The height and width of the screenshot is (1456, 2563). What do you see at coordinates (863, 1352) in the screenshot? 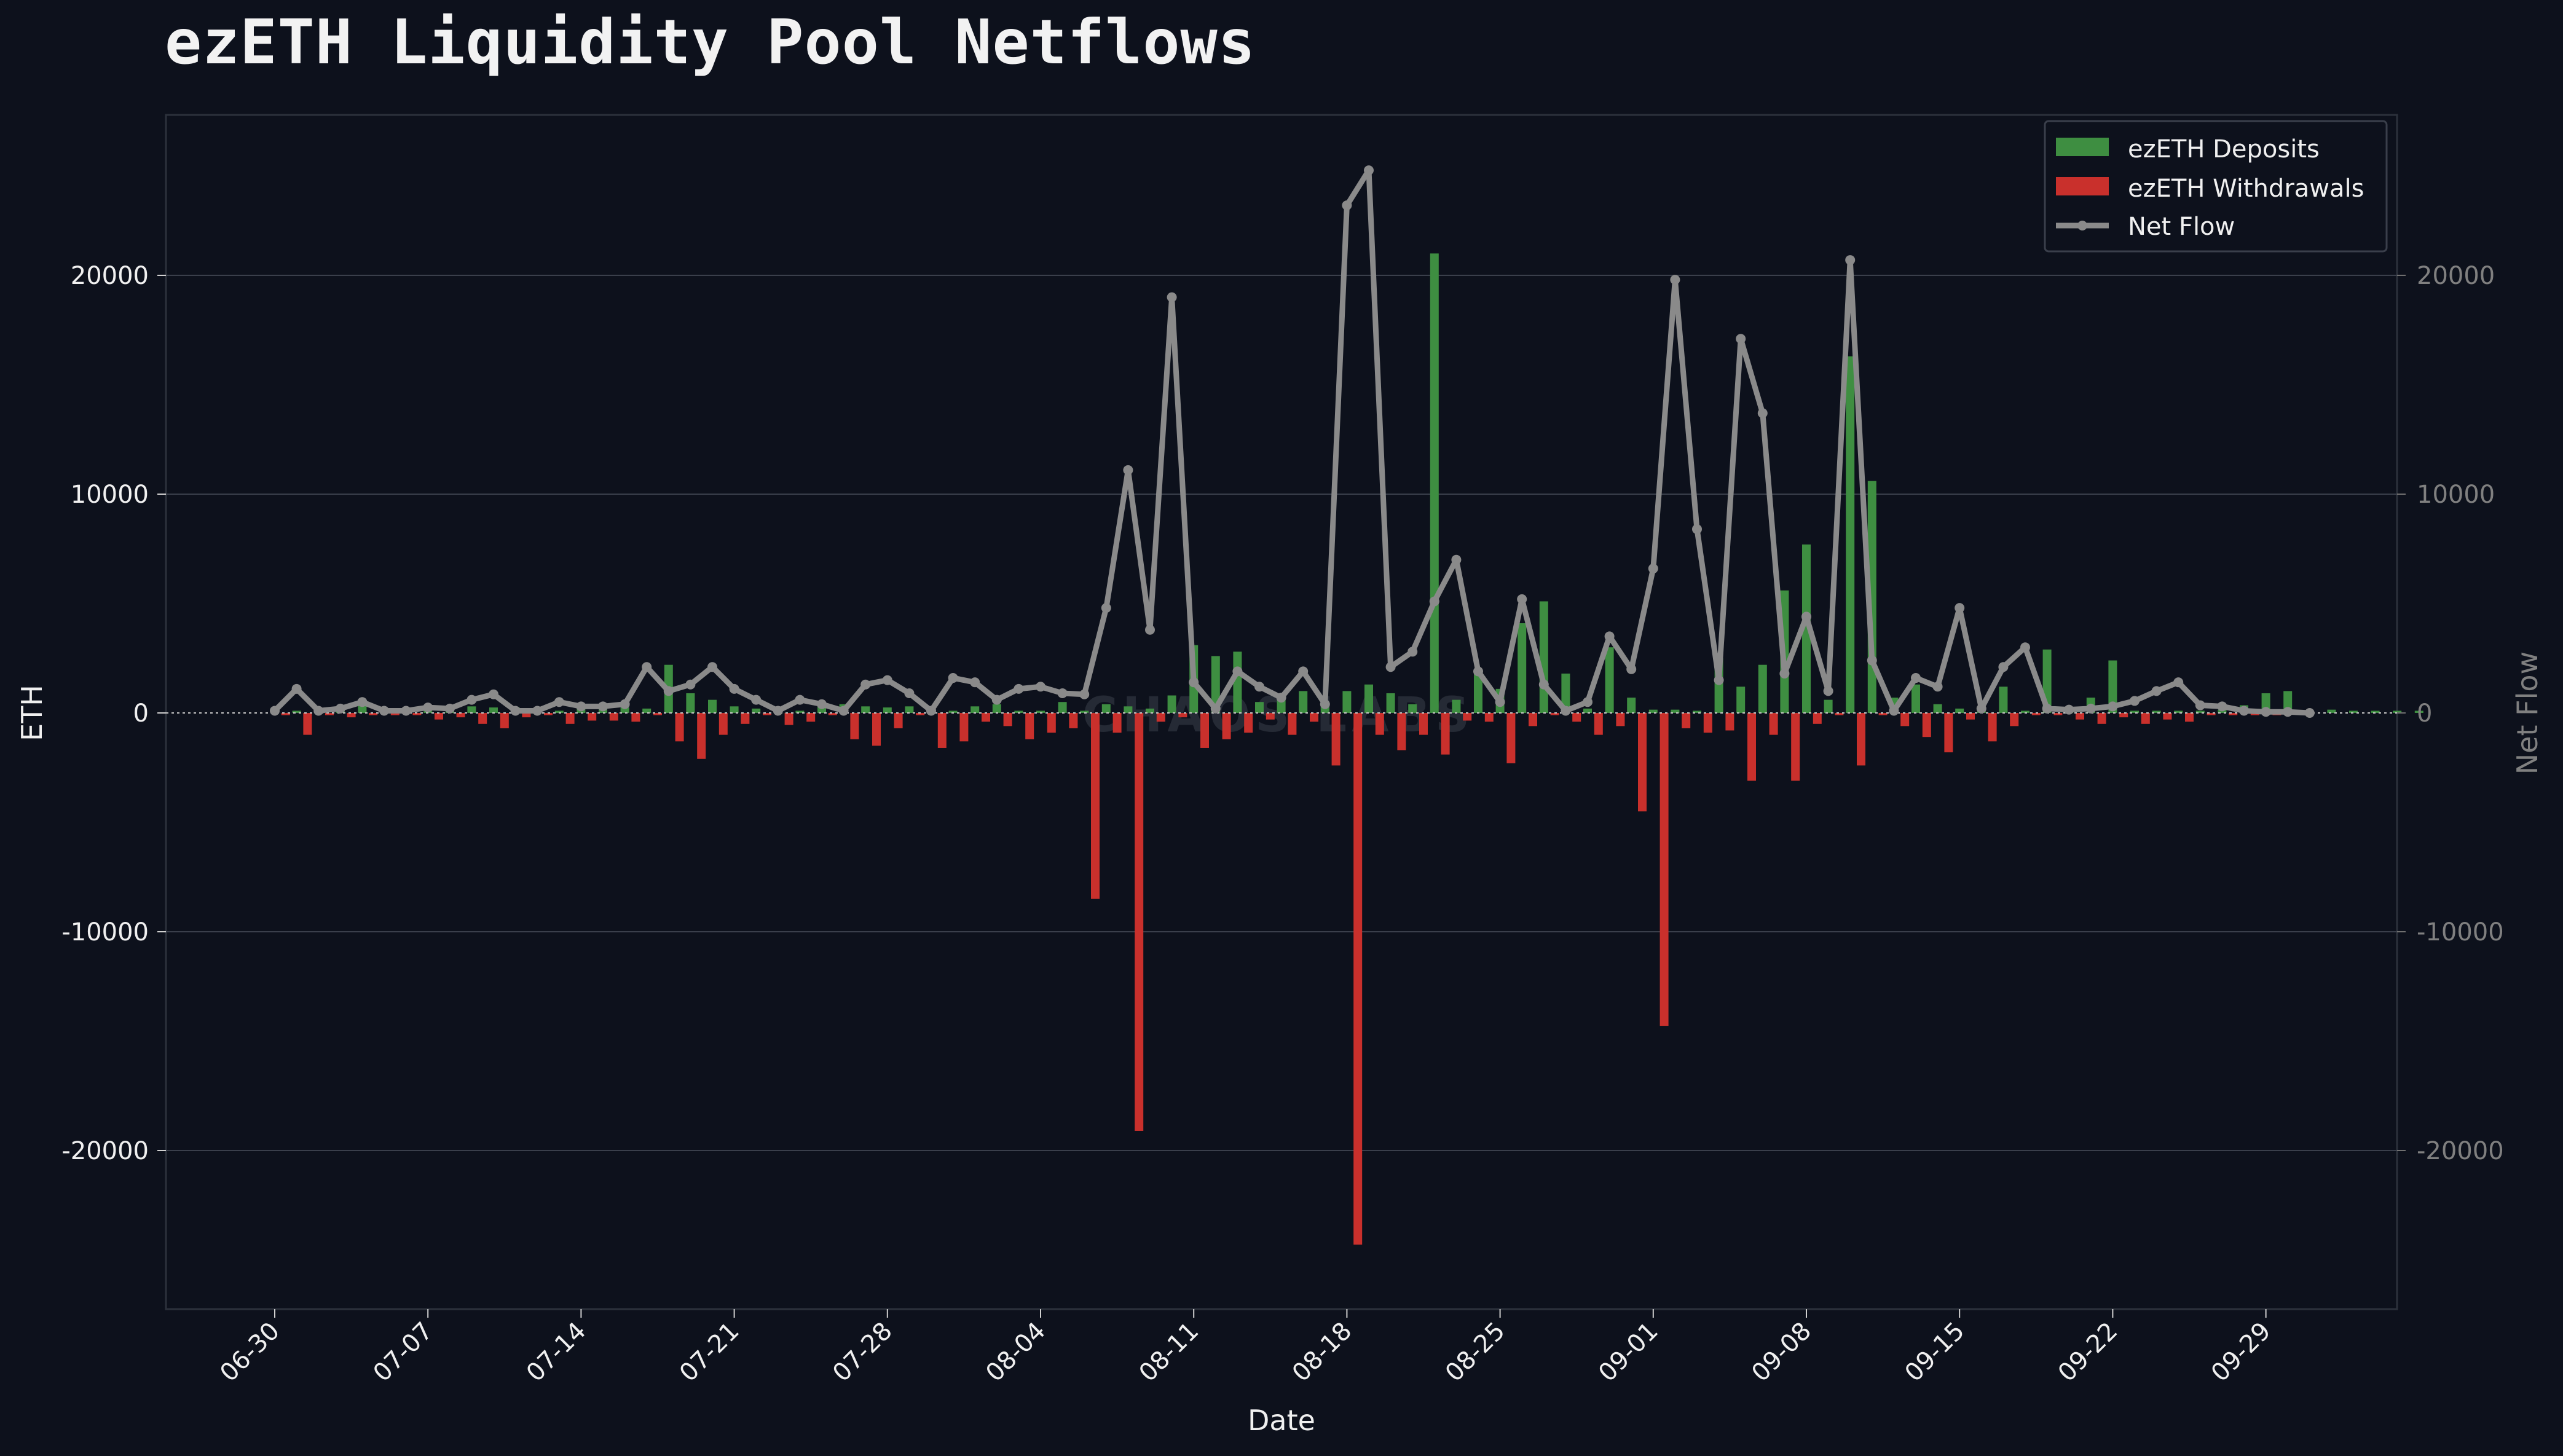
I see `x-tick-label: 07-28` at bounding box center [863, 1352].